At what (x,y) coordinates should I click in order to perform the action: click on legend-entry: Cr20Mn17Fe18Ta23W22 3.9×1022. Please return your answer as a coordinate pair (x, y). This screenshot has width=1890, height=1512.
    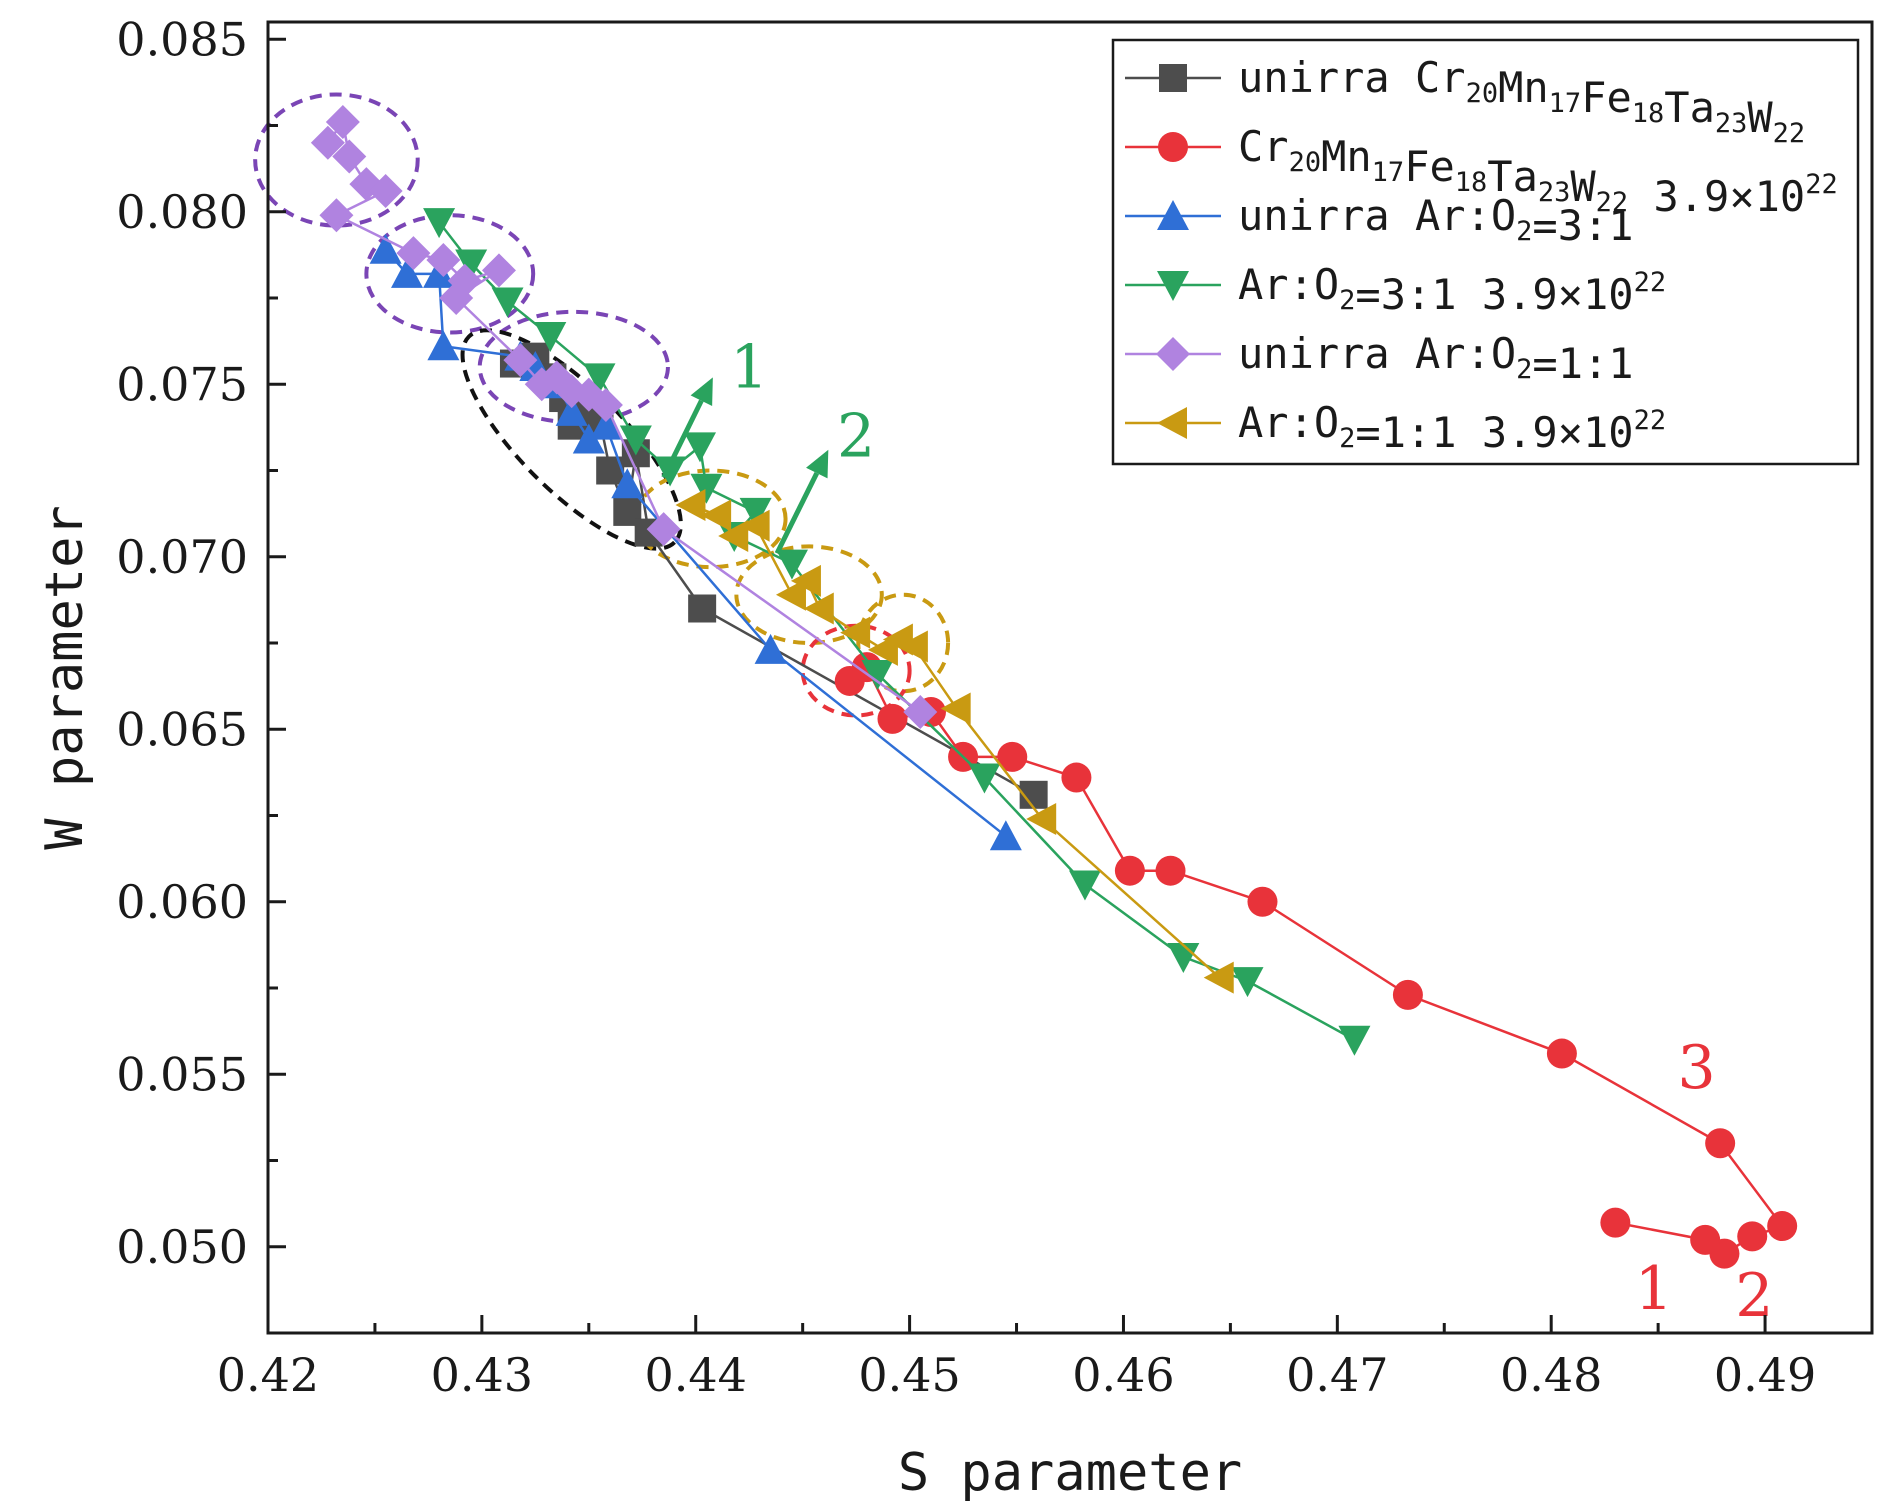
    Looking at the image, I should click on (1481, 171).